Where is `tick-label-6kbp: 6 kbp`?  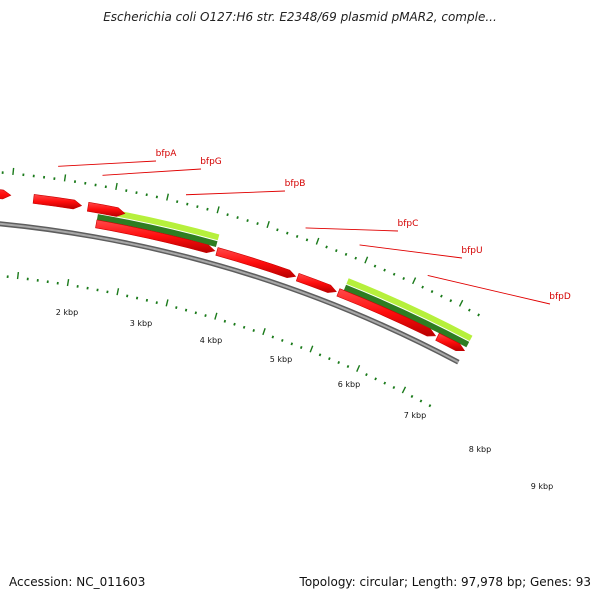
tick-label-6kbp: 6 kbp is located at coordinates (349, 384).